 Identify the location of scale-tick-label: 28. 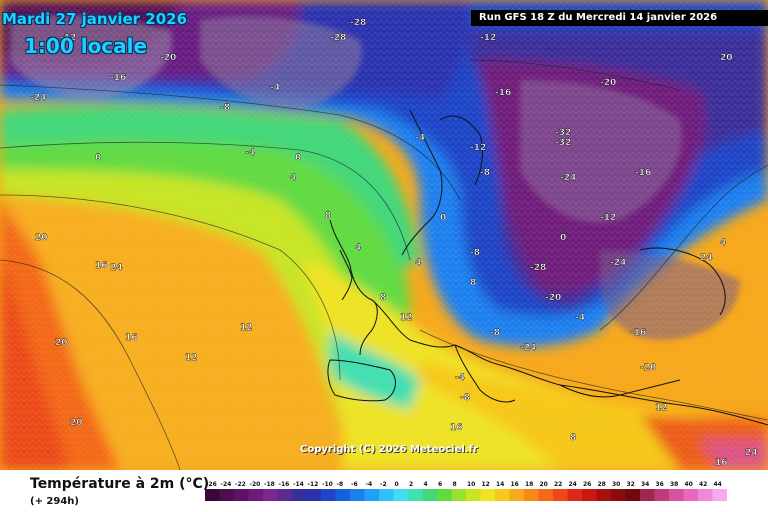
(602, 484).